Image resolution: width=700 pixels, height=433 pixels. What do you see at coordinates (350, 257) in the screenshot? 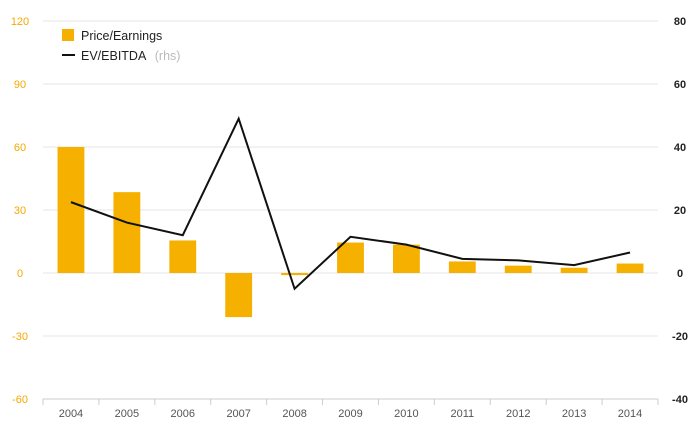
I see `bar-2009` at bounding box center [350, 257].